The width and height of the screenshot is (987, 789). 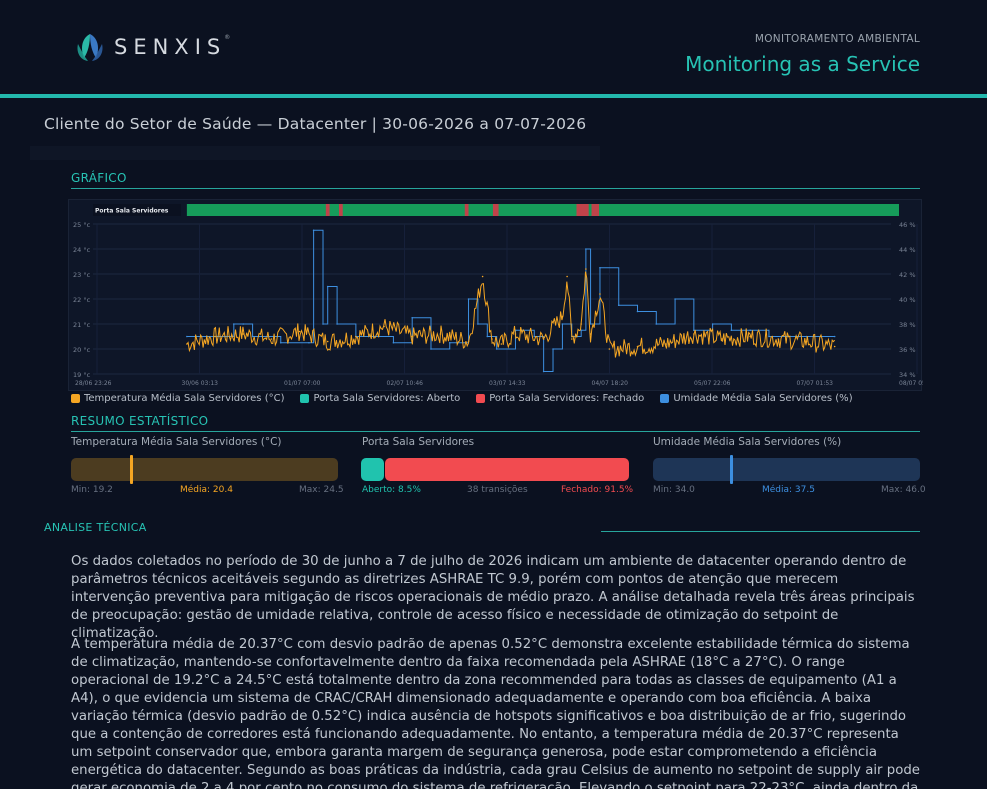 I want to click on stat-door-closed: Fechado: 91.5%, so click(x=597, y=490).